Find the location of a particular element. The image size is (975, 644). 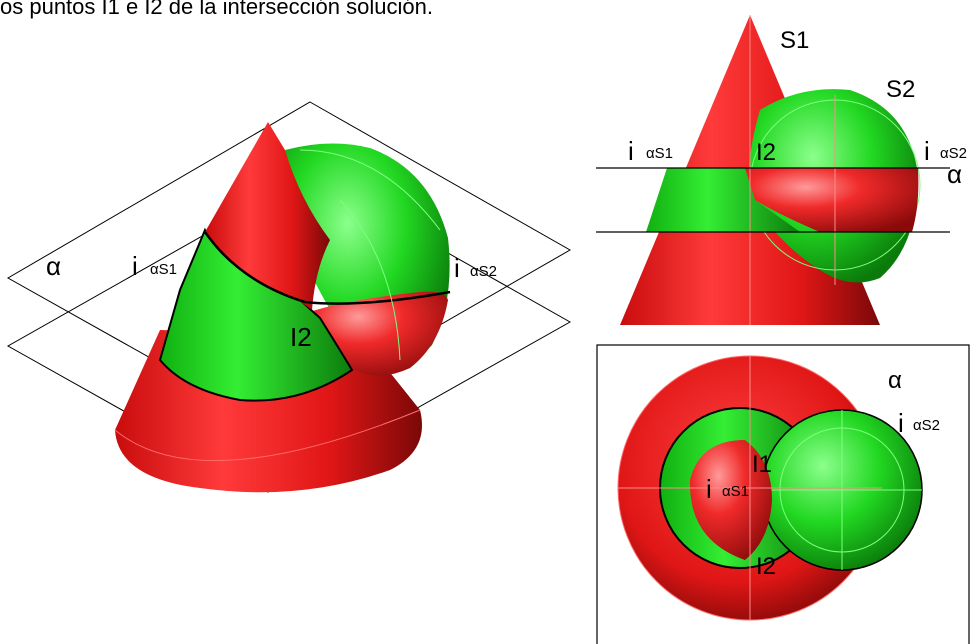

label-I1-plan: I1 is located at coordinates (762, 464).